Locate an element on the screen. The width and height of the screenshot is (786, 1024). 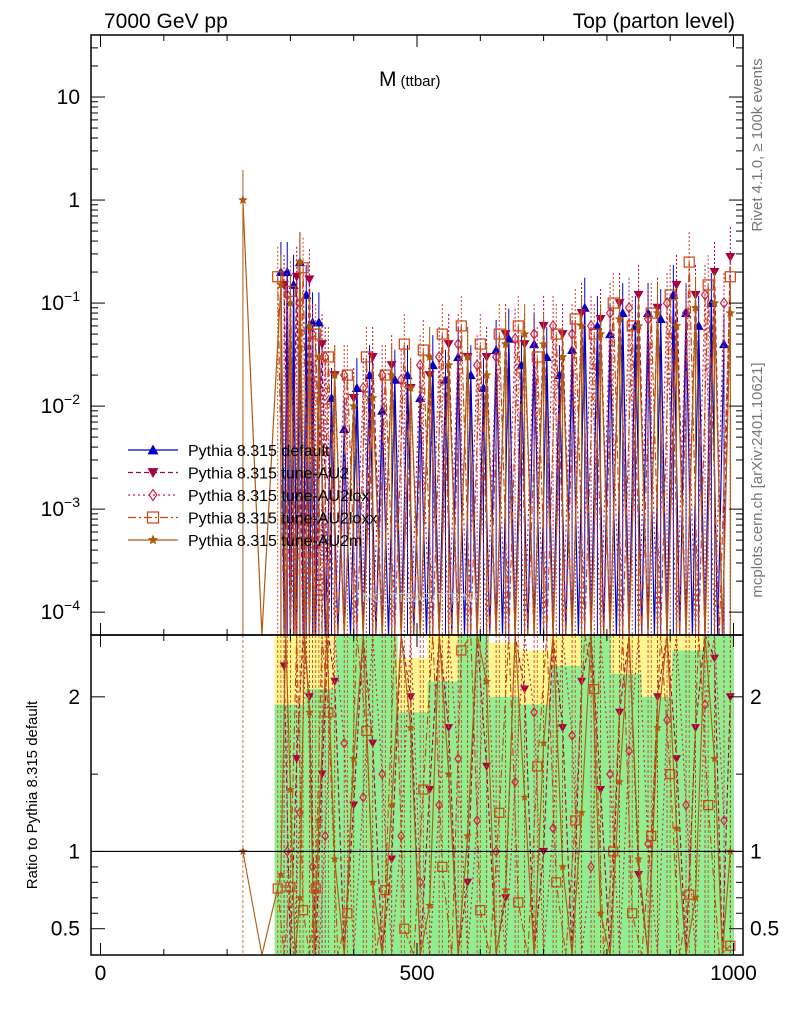
legend-label: Pythia 8.315 tune-AU2 is located at coordinates (268, 474).